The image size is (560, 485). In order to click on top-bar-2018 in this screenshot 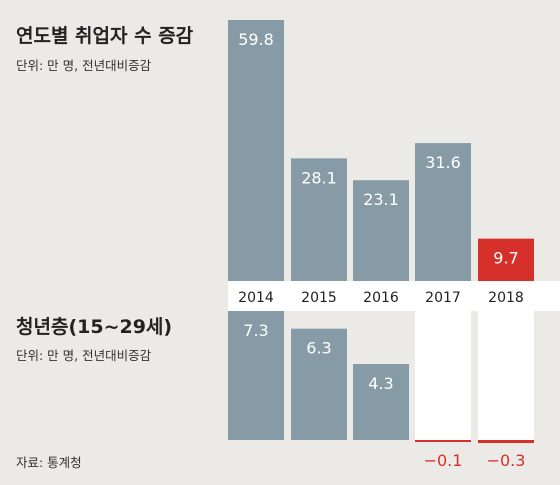, I will do `click(506, 259)`.